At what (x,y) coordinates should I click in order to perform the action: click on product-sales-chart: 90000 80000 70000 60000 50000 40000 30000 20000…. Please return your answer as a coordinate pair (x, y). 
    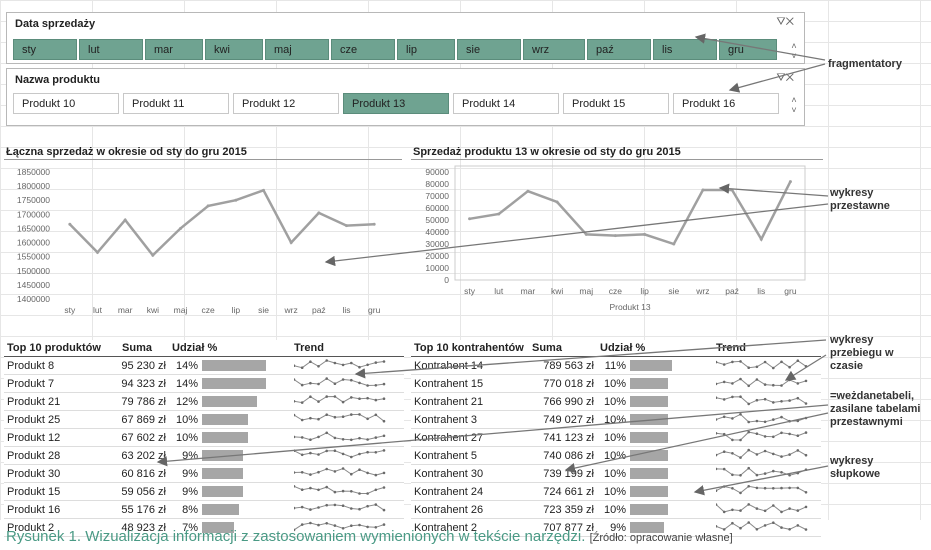
    Looking at the image, I should click on (611, 242).